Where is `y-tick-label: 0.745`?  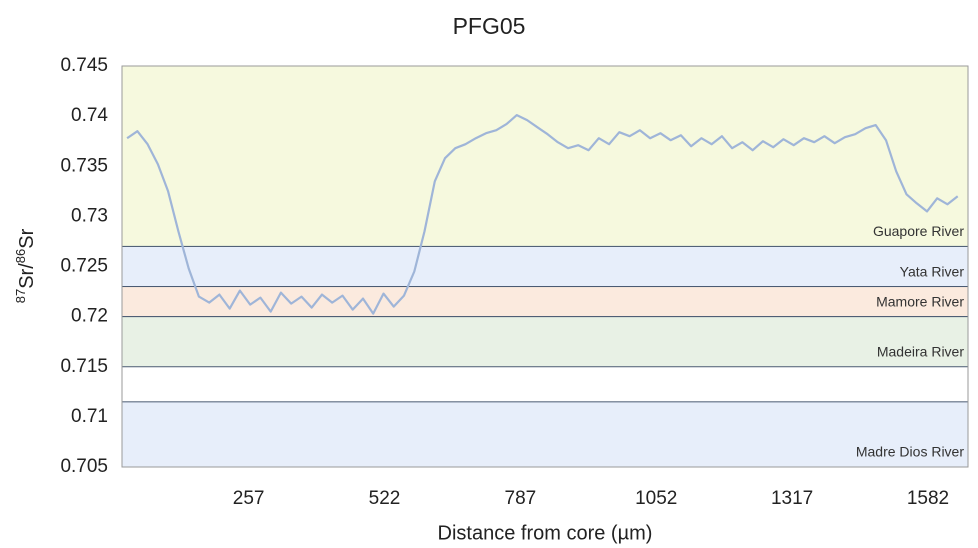 y-tick-label: 0.745 is located at coordinates (84, 65).